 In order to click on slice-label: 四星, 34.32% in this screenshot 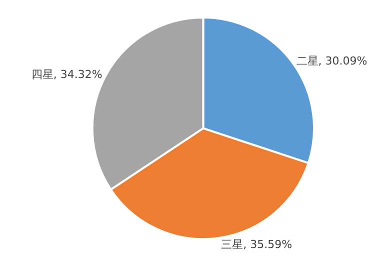, I will do `click(66, 74)`.